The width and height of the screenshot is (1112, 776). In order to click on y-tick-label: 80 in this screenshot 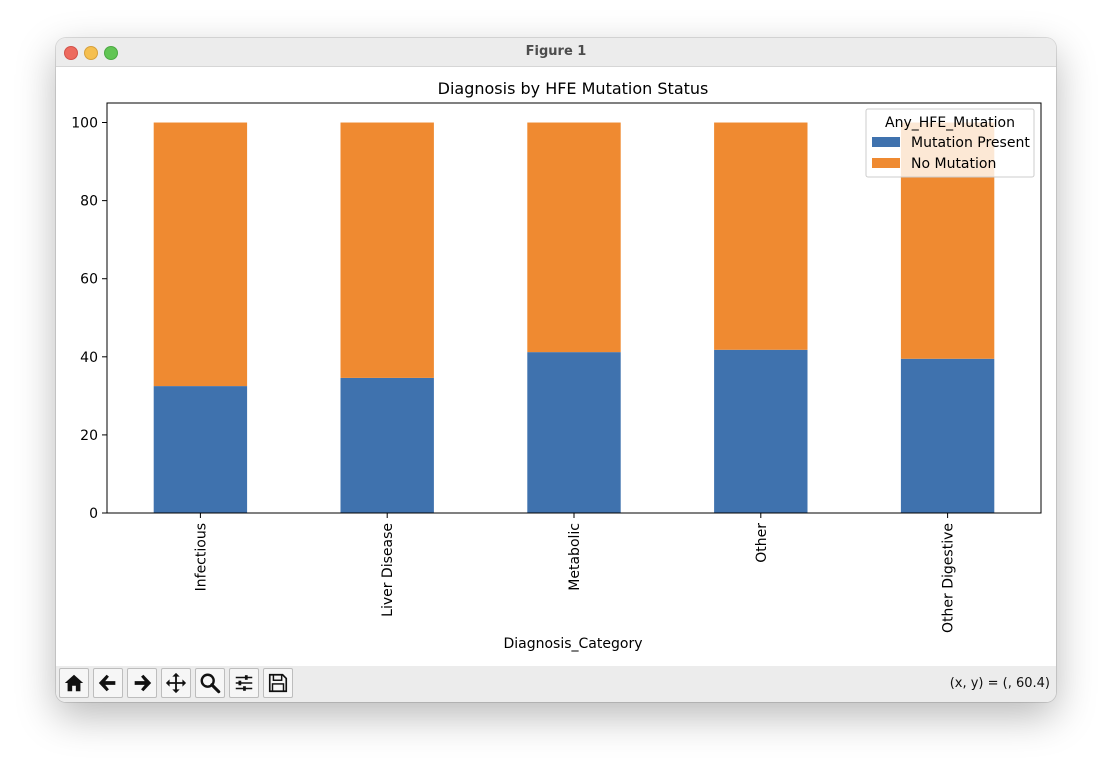, I will do `click(89, 202)`.